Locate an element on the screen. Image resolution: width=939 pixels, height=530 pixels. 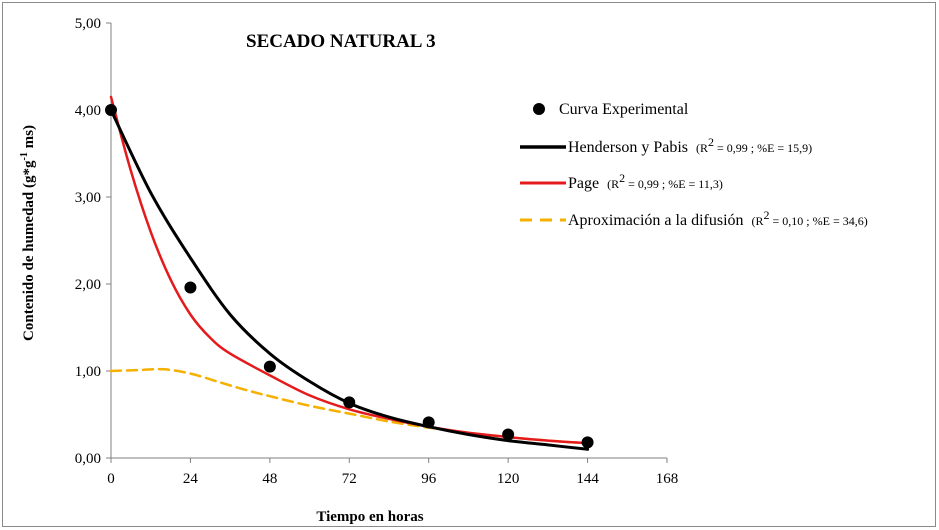
y-tick-label: 0,00 is located at coordinates (88, 459).